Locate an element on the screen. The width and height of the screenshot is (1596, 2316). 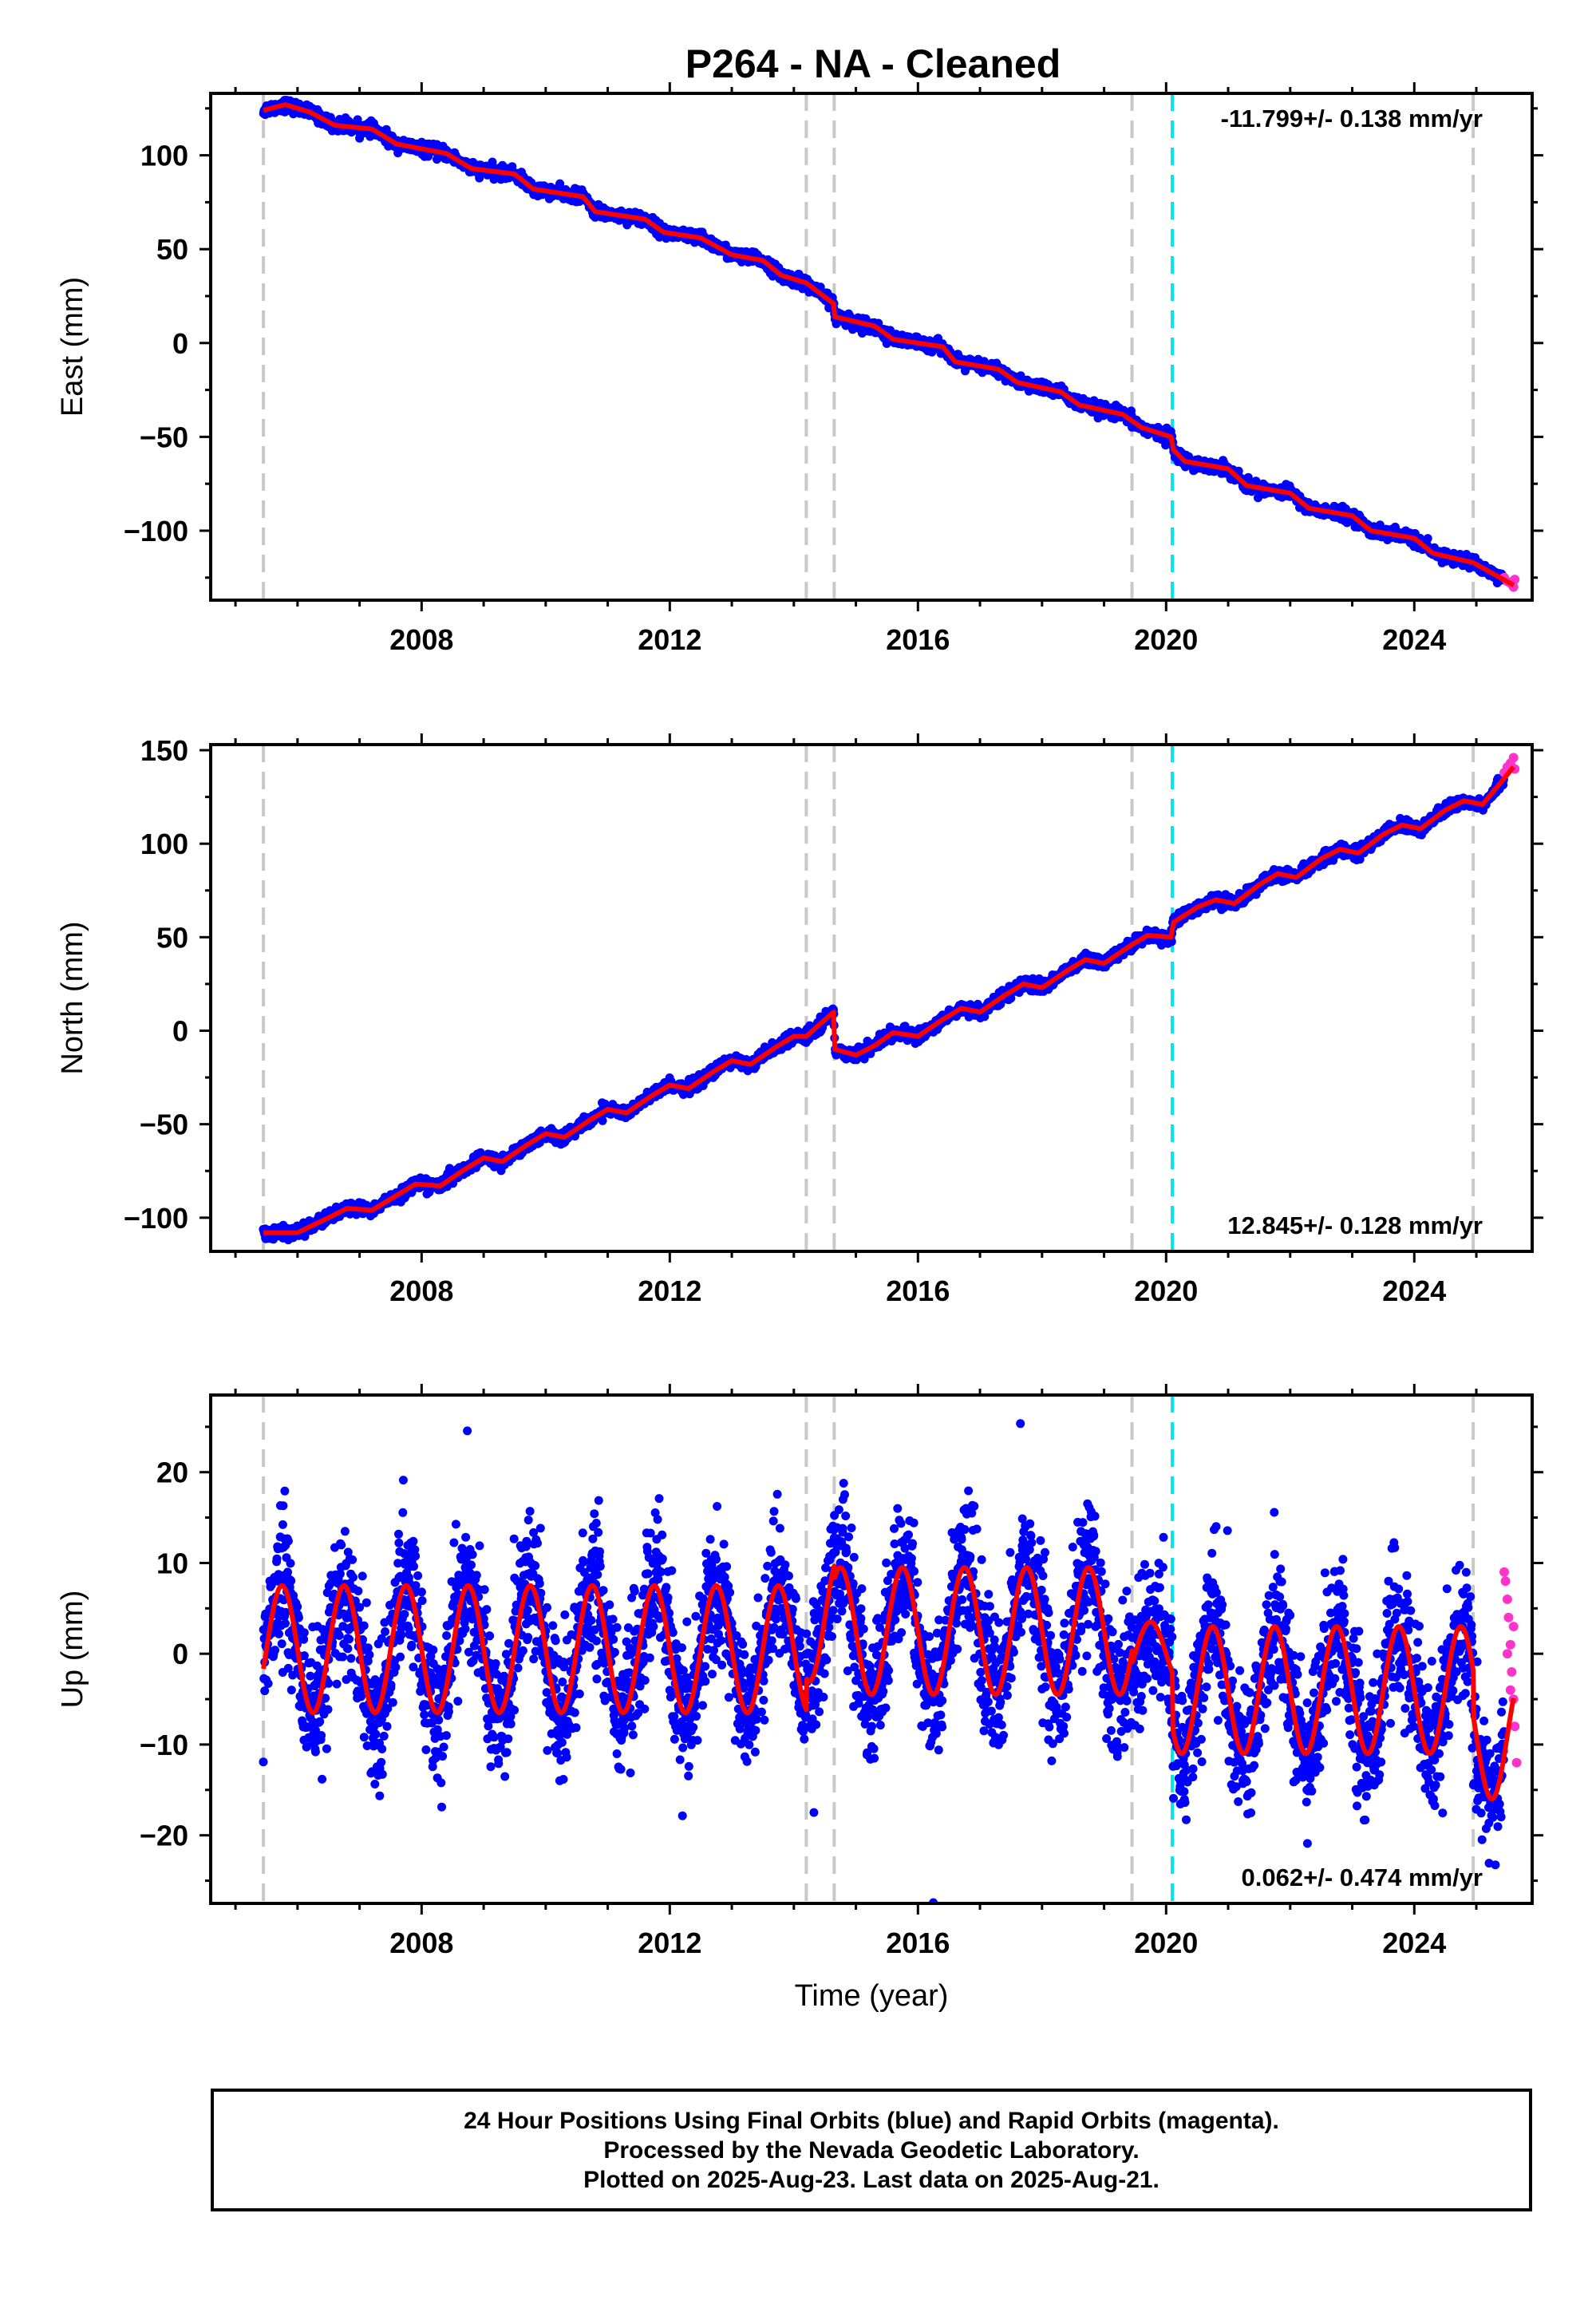
x-tick-label: 2012 is located at coordinates (669, 639).